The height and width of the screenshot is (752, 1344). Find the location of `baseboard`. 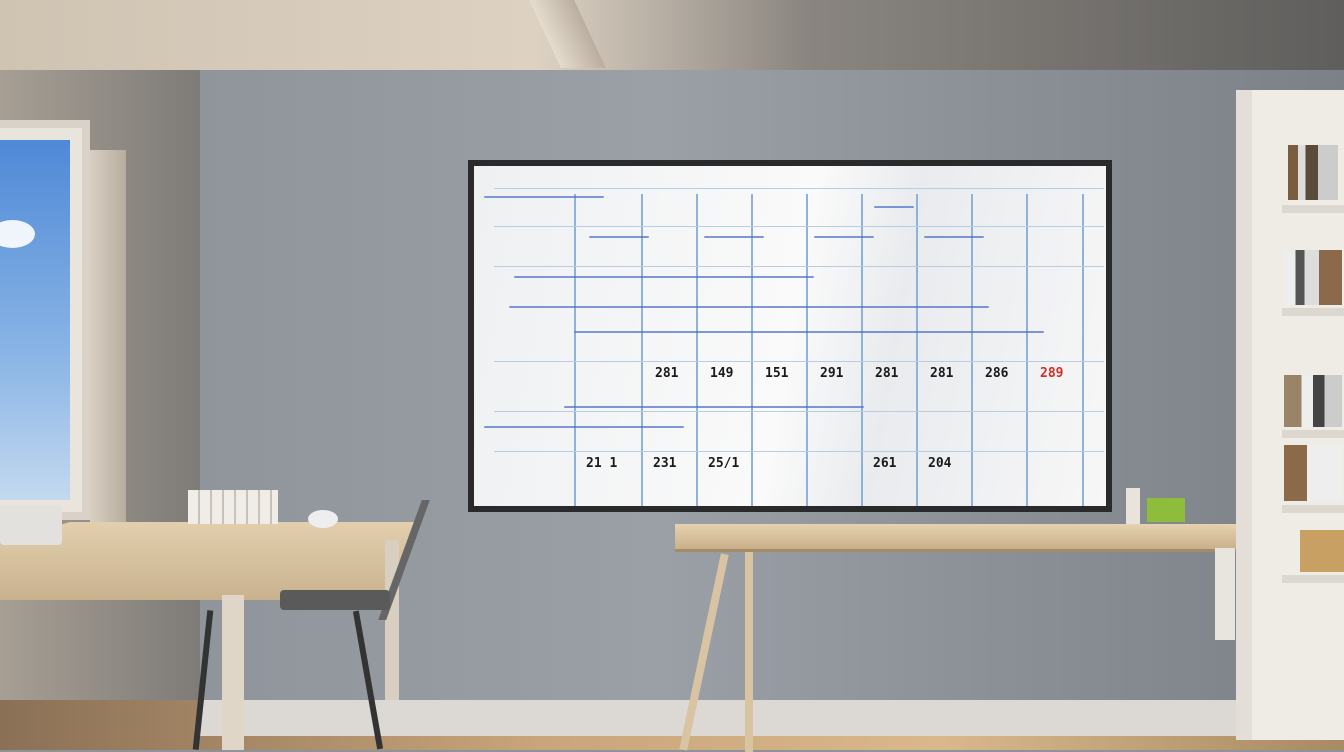

baseboard is located at coordinates (720, 718).